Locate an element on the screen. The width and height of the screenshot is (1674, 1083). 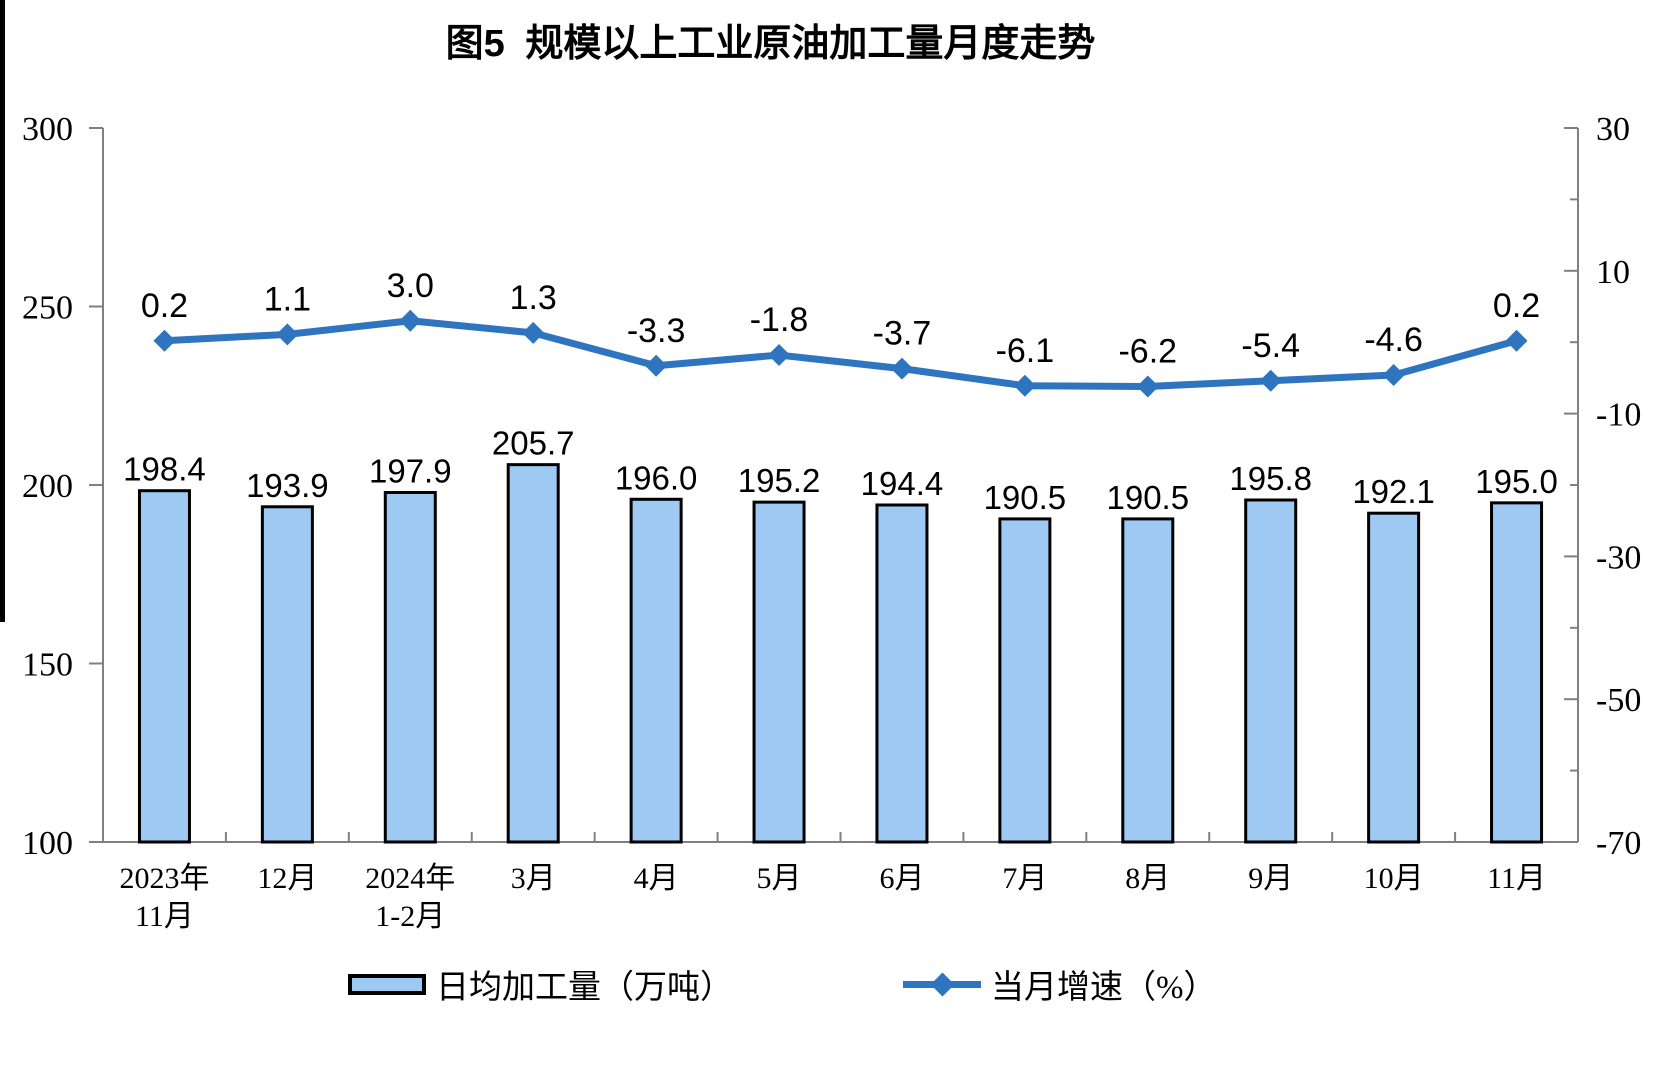
x-axis-category-label: 3月 is located at coordinates (533, 878).